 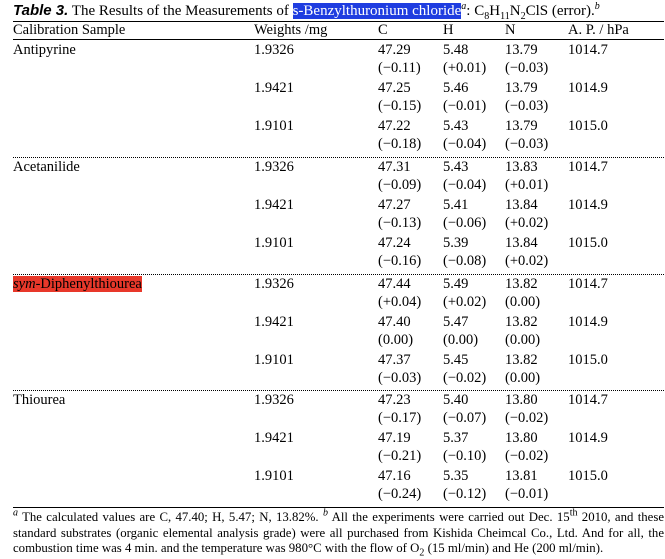 I want to click on hydrogen-error: (−0.02), so click(x=465, y=378).